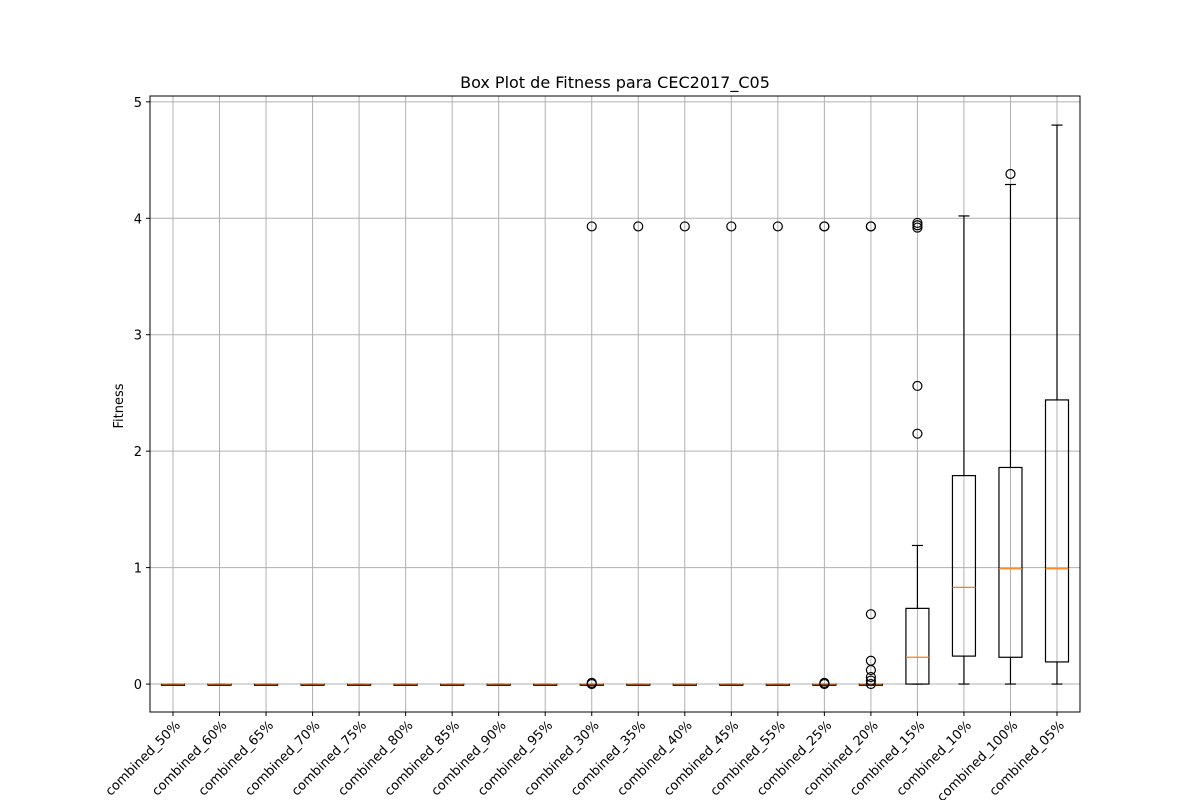  Describe the element at coordinates (138, 336) in the screenshot. I see `y-tick-label: 3` at that location.